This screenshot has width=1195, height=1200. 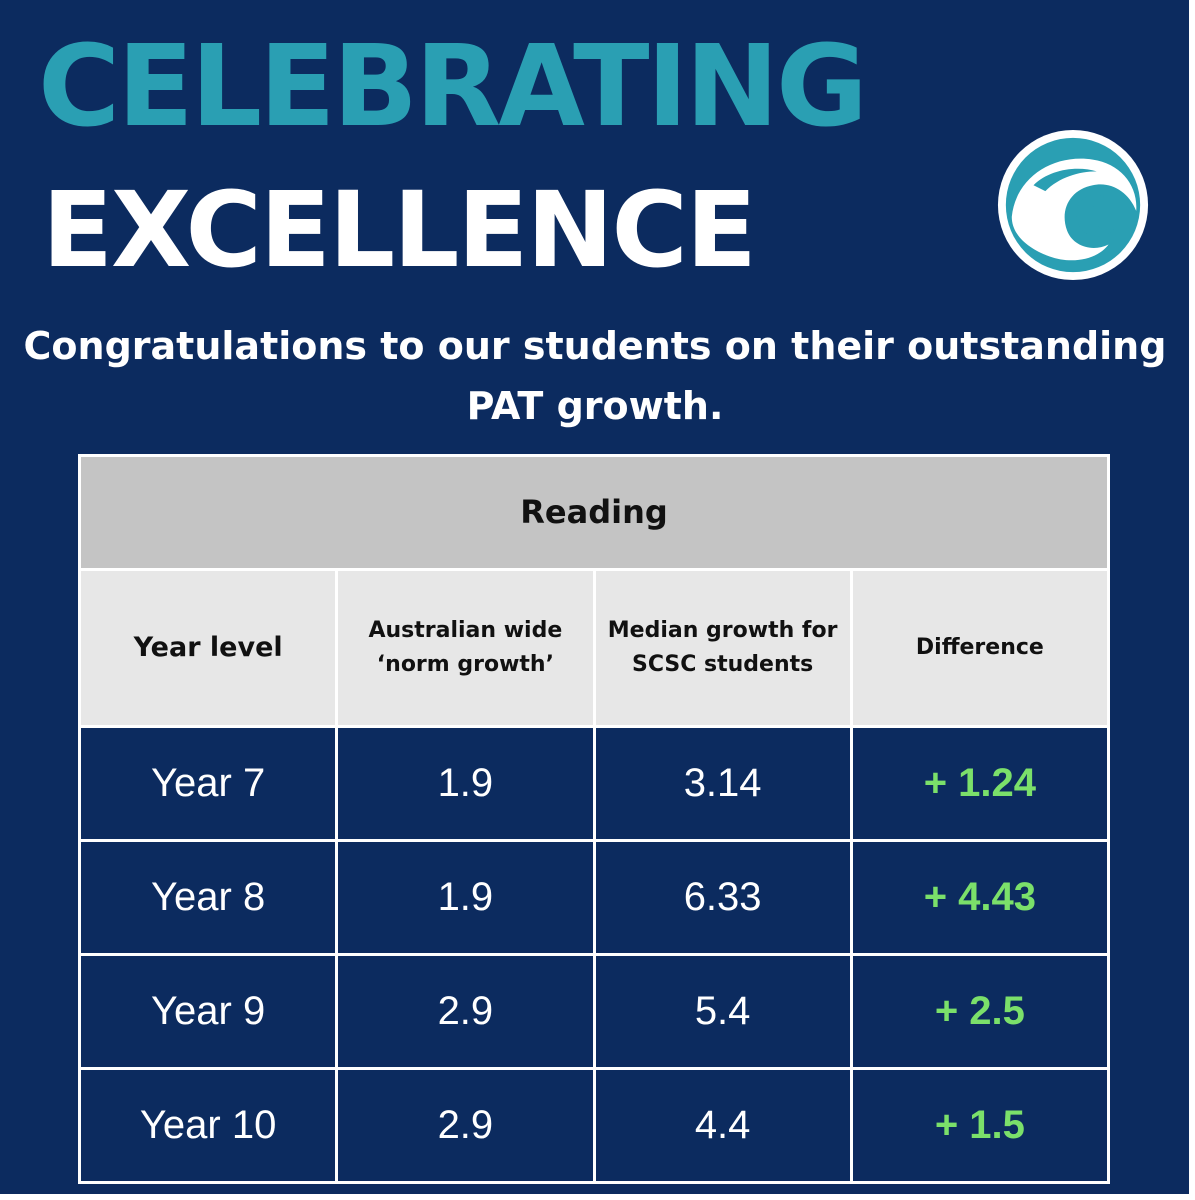 What do you see at coordinates (722, 1011) in the screenshot?
I see `cell-median: 5.4` at bounding box center [722, 1011].